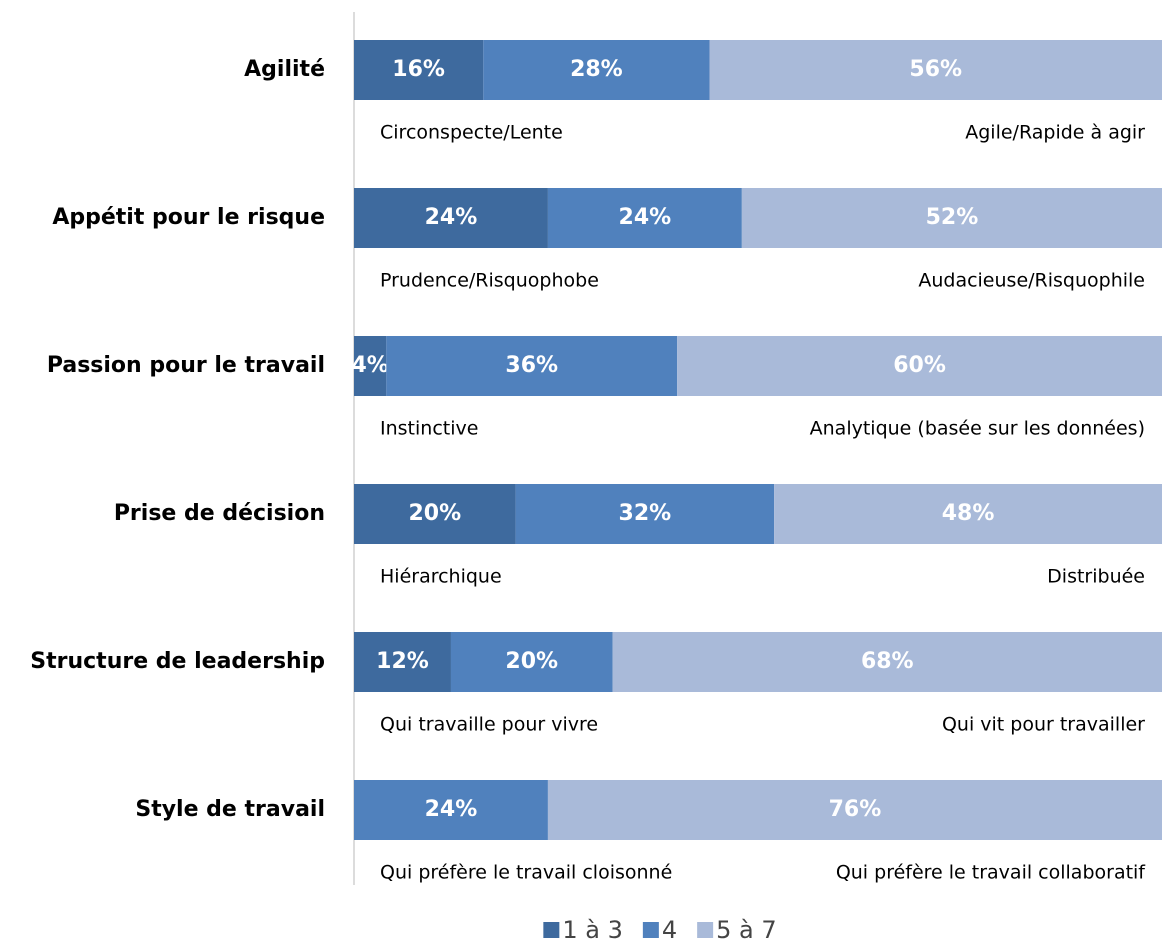  I want to click on data-label: 76%, so click(855, 809).